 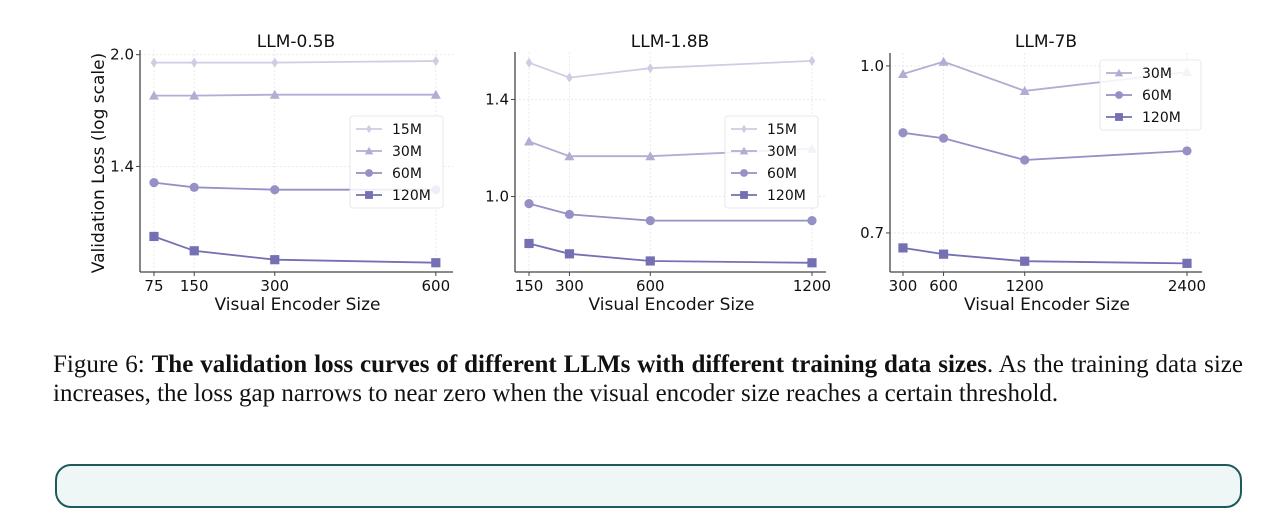 I want to click on series-30M, so click(x=294, y=94).